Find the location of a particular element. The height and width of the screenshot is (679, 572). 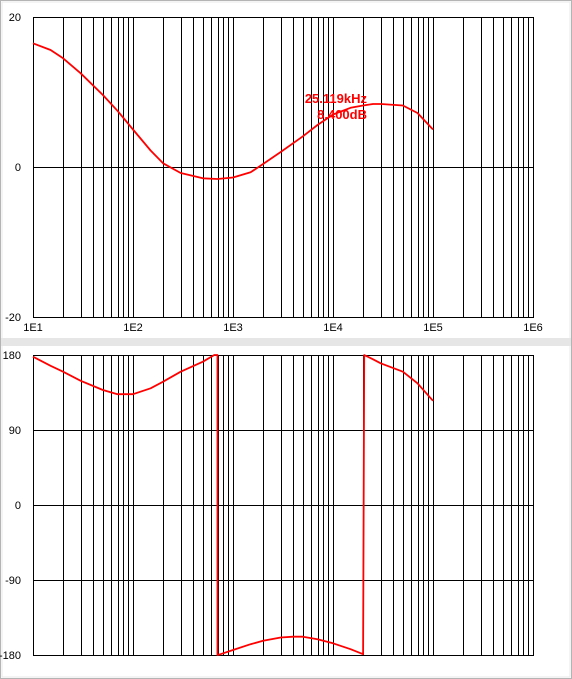

y-tick-label: 180 is located at coordinates (12, 356).